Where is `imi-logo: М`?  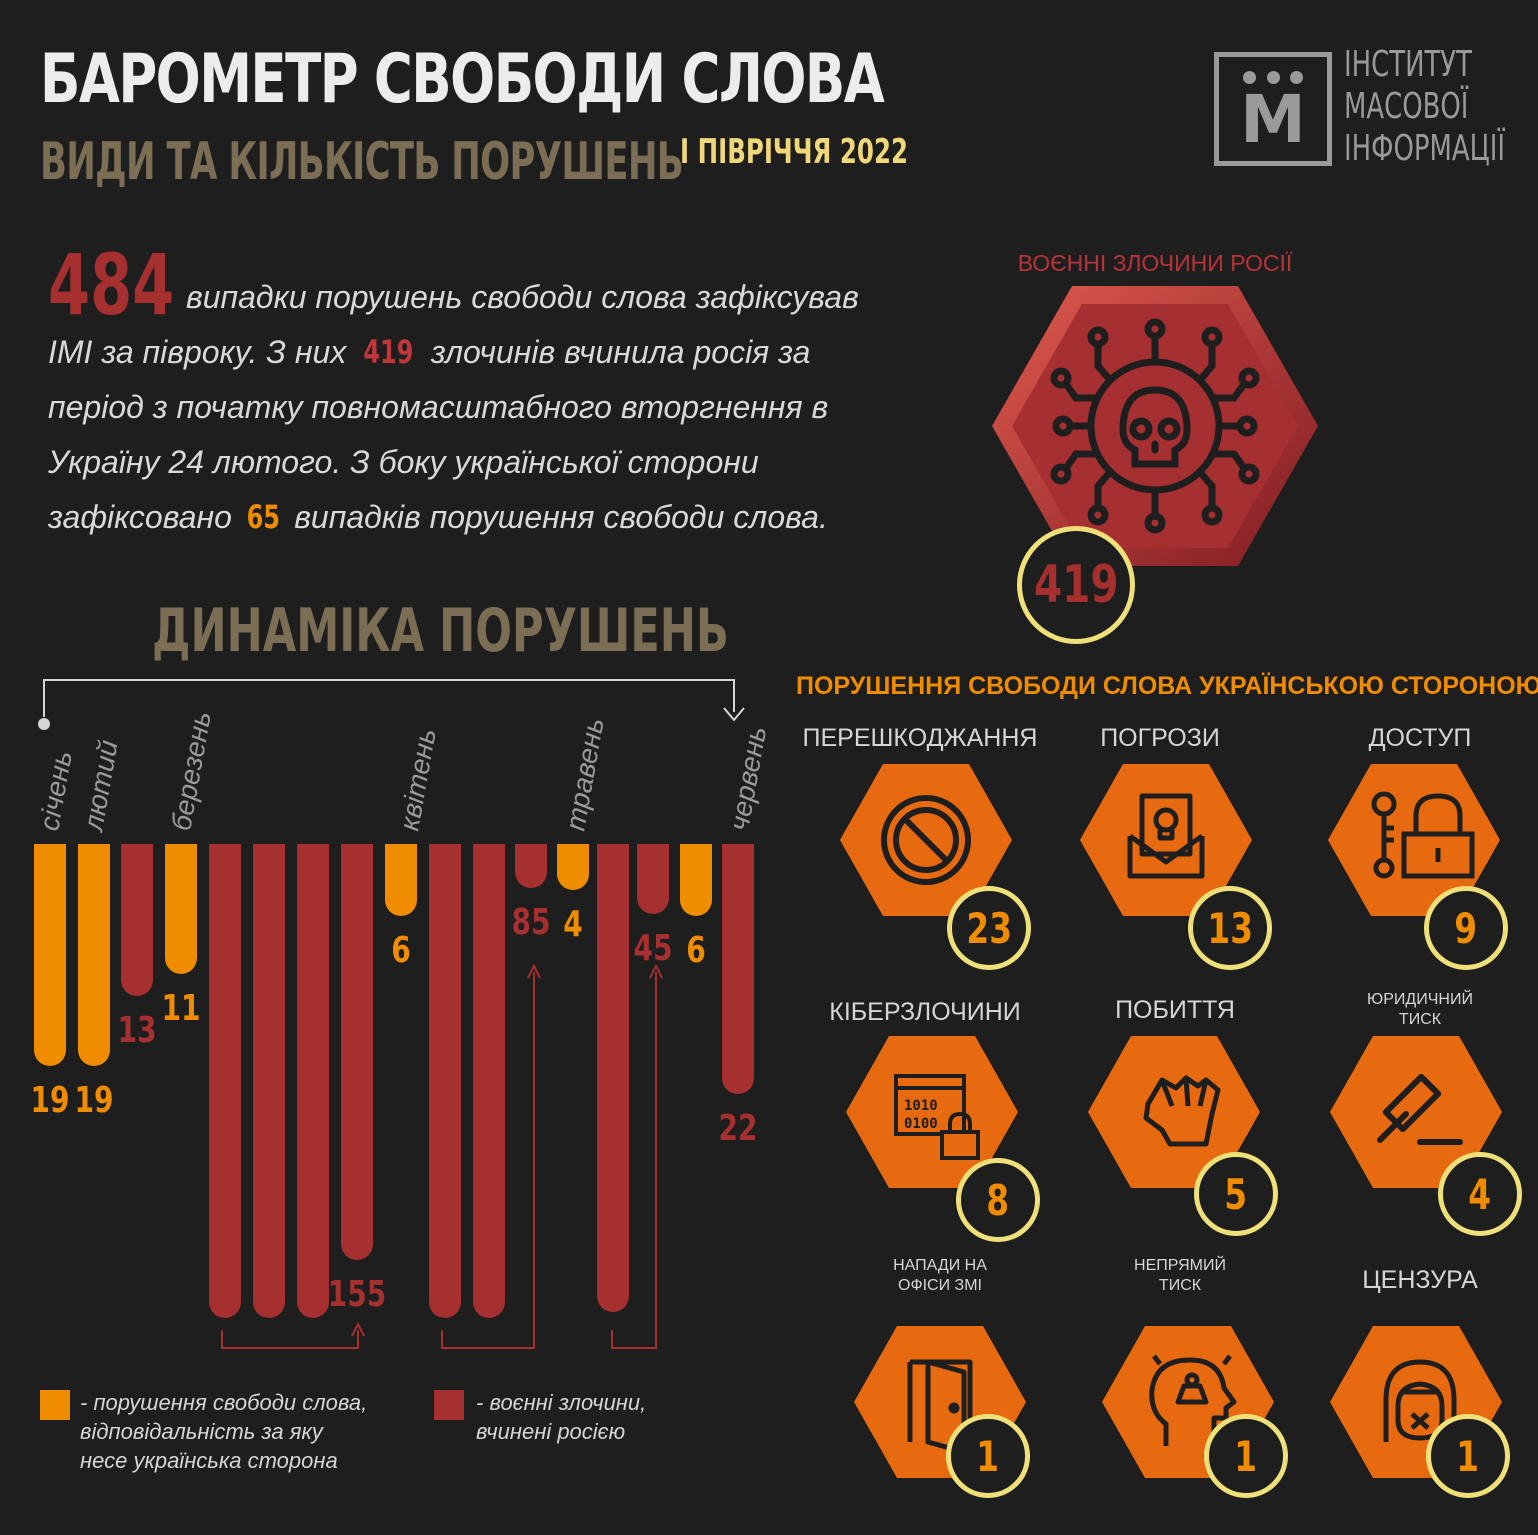 imi-logo: М is located at coordinates (1273, 109).